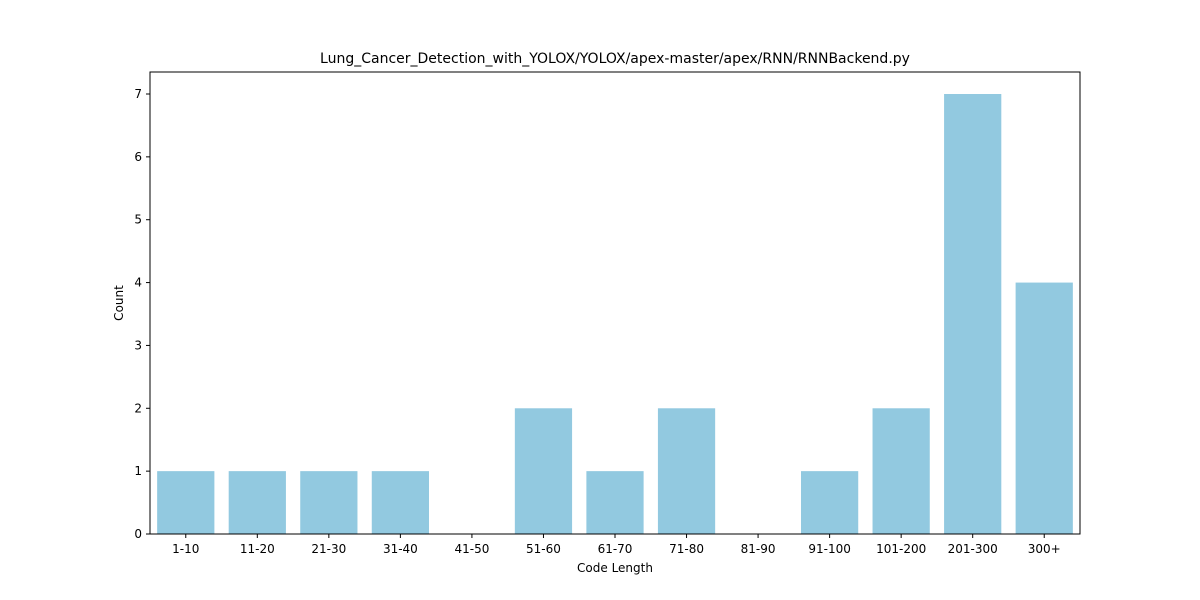 Image resolution: width=1200 pixels, height=600 pixels. Describe the element at coordinates (973, 549) in the screenshot. I see `x-tick-label: 201-300` at that location.